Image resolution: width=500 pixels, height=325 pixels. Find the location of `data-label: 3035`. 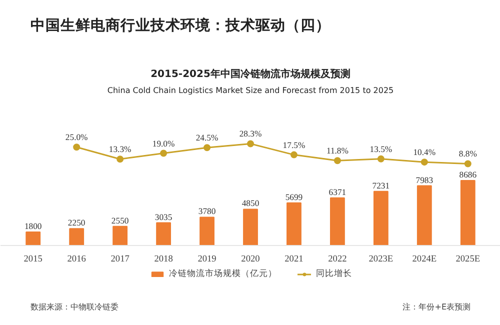

data-label: 3035 is located at coordinates (163, 217).